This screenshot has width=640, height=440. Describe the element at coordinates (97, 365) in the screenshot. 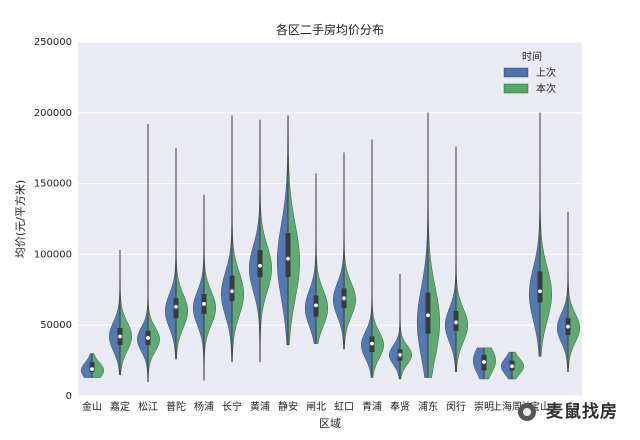

I see `violin-金山-本次` at that location.